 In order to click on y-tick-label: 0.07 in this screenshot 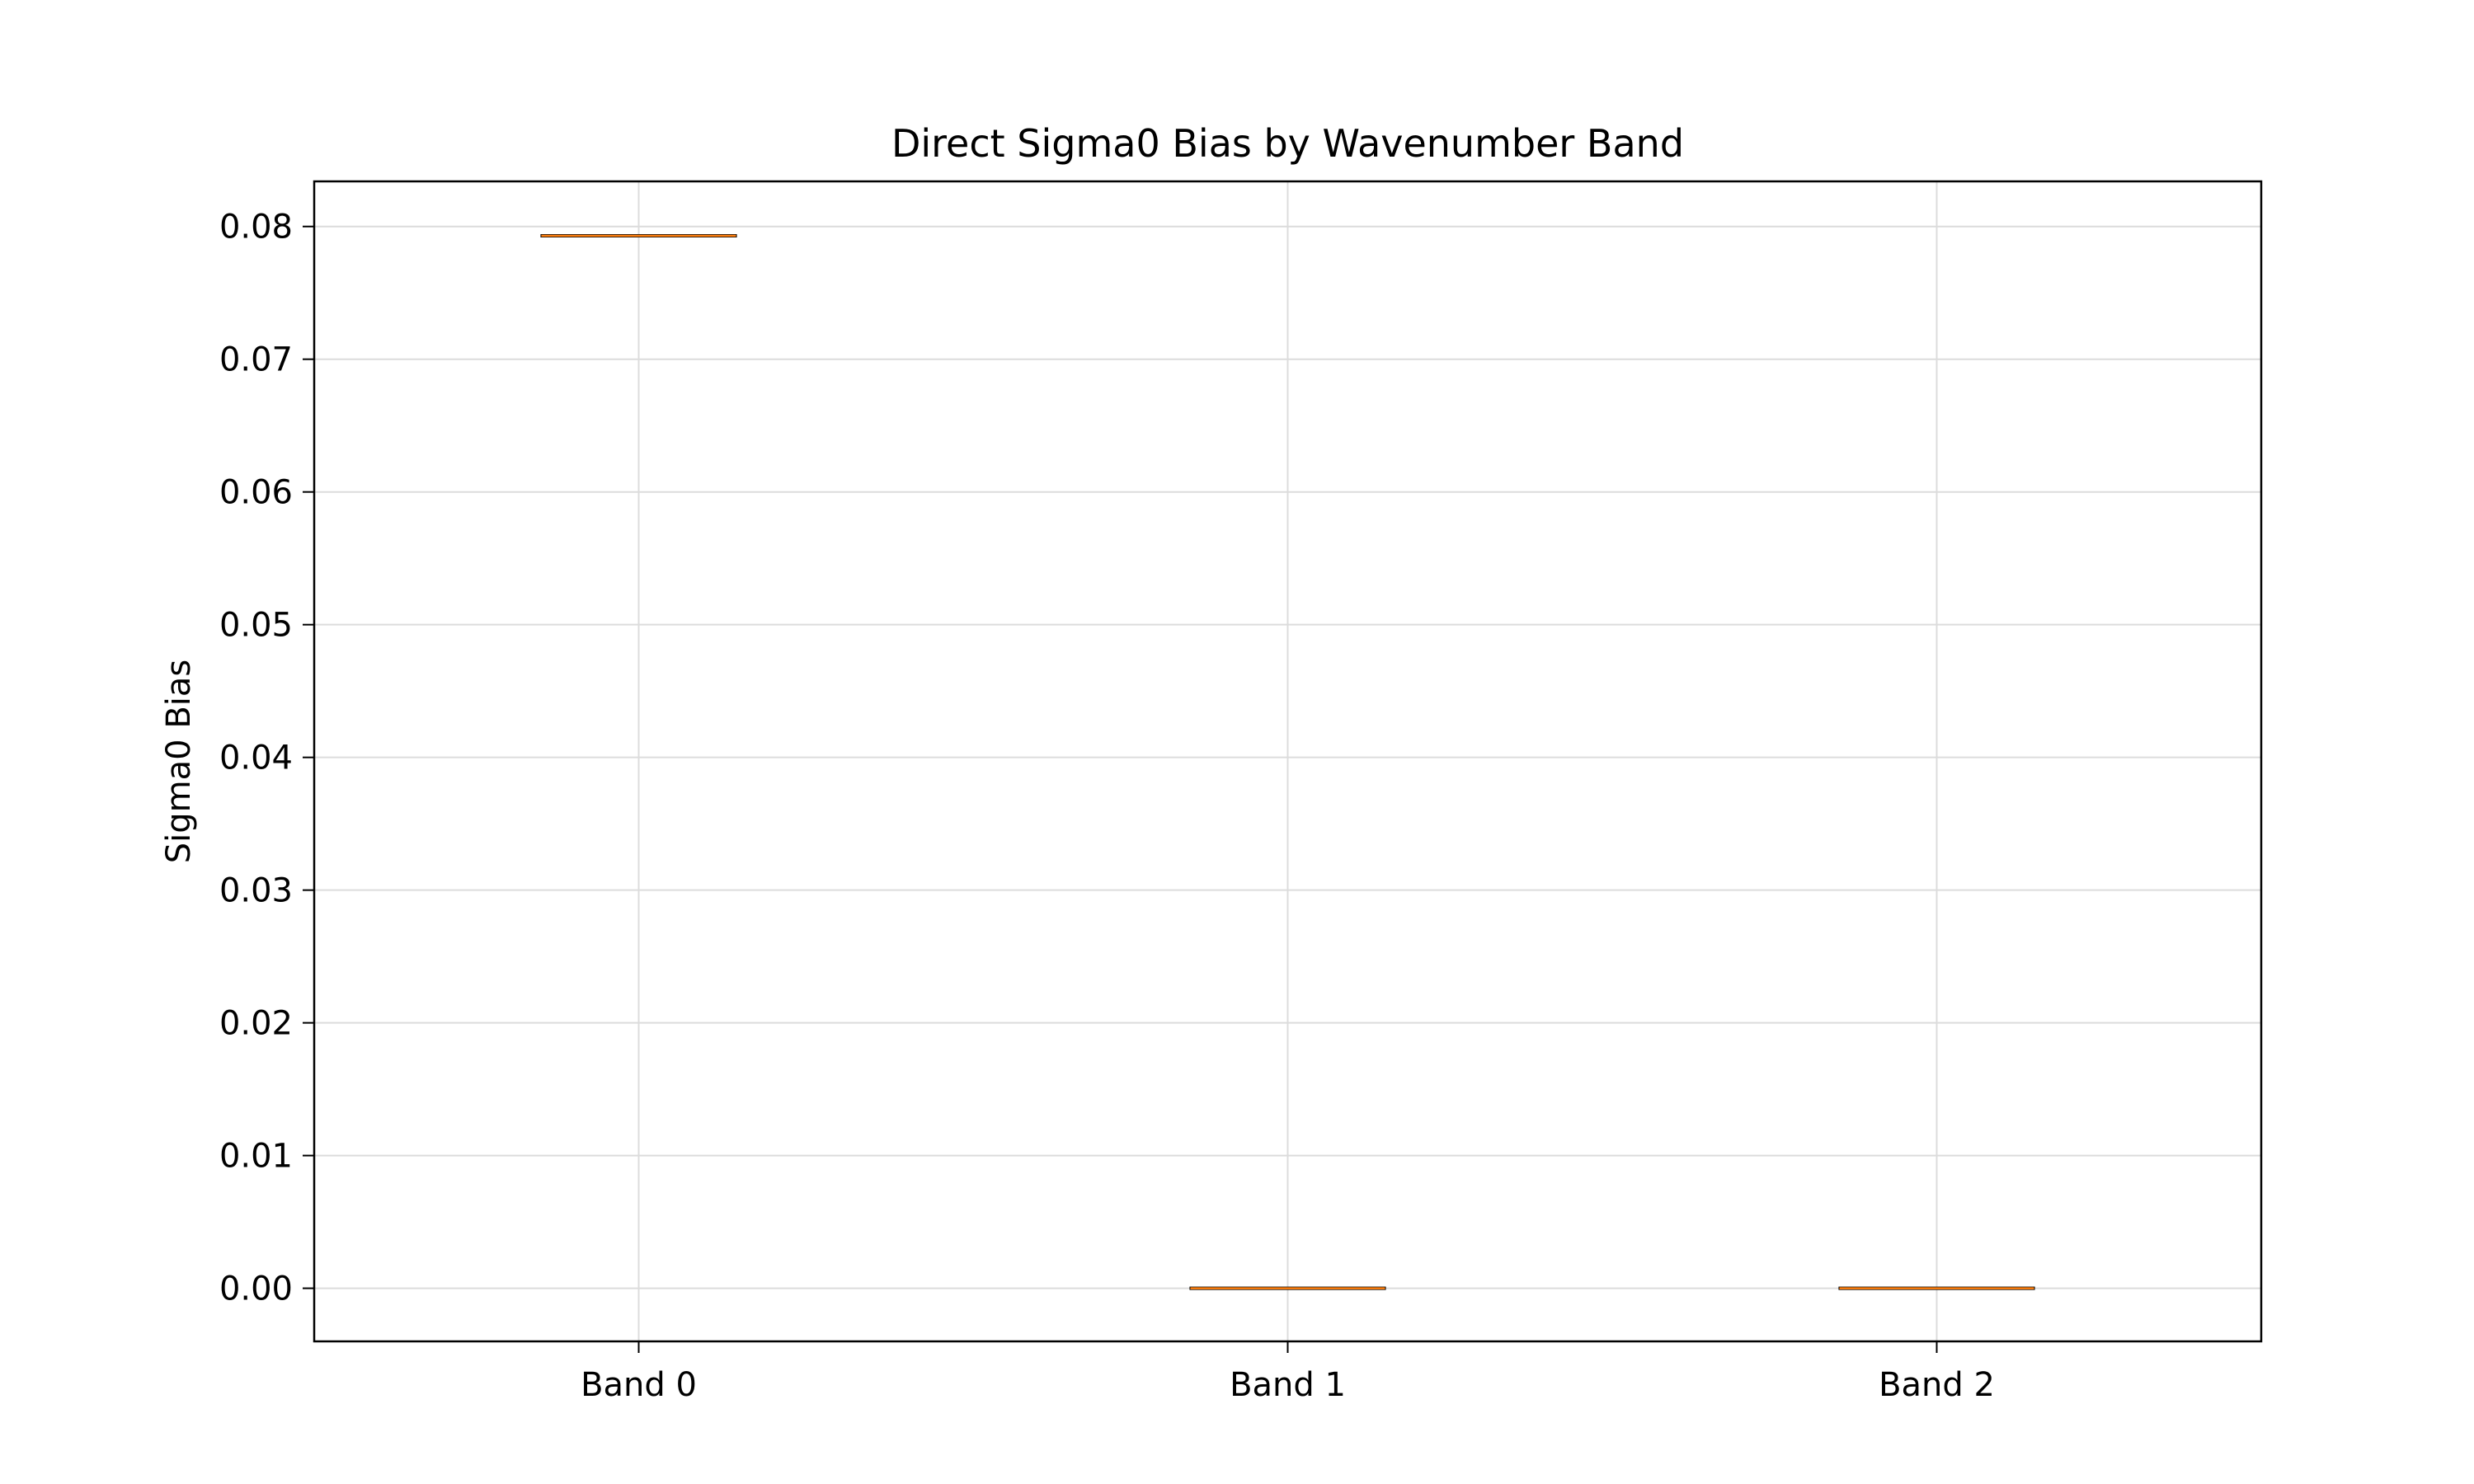, I will do `click(256, 360)`.